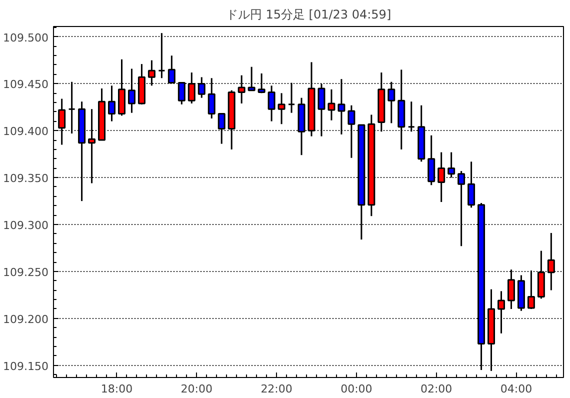  What do you see at coordinates (196, 389) in the screenshot?
I see `x-tick-label: 20:00` at bounding box center [196, 389].